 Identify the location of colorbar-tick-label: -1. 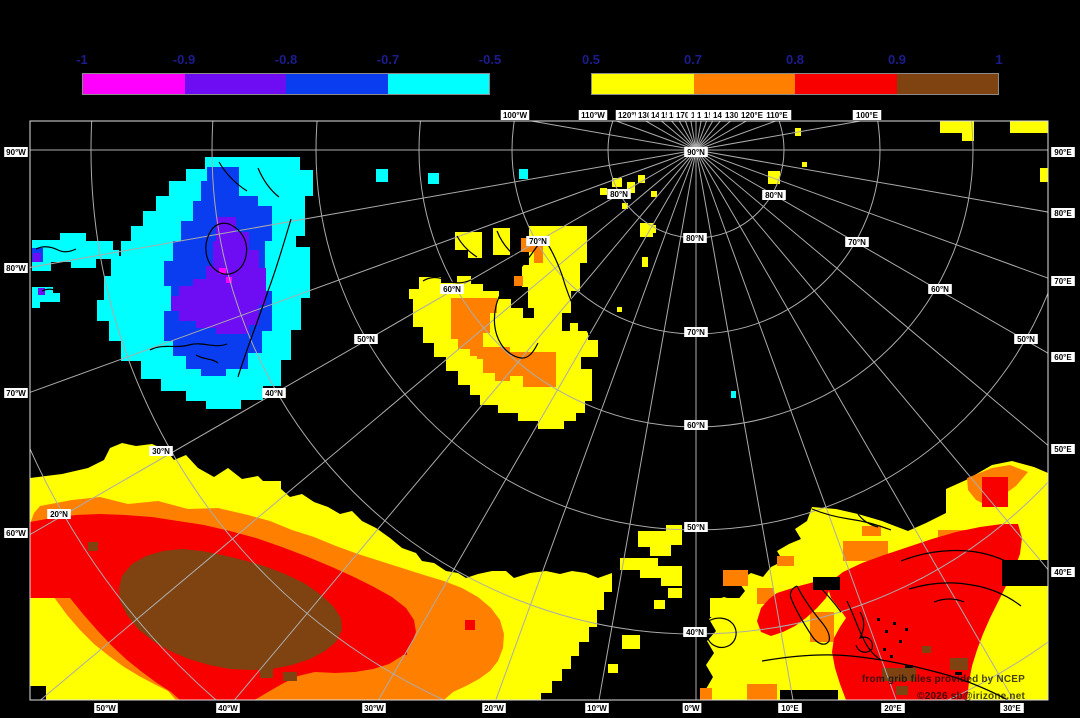
(82, 59).